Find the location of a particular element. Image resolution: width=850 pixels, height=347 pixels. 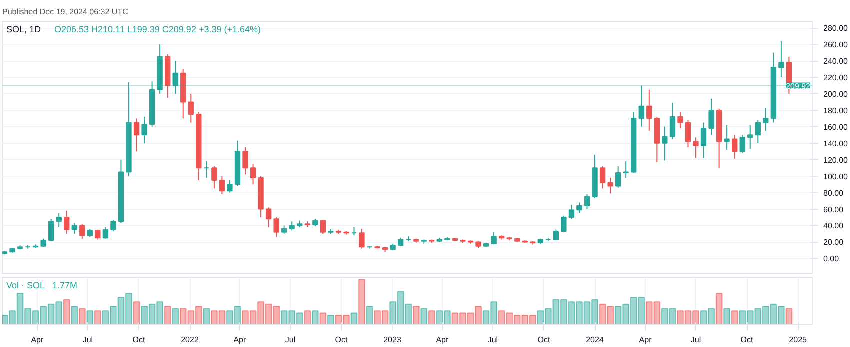

y-tick-label: 40.00 is located at coordinates (834, 226).